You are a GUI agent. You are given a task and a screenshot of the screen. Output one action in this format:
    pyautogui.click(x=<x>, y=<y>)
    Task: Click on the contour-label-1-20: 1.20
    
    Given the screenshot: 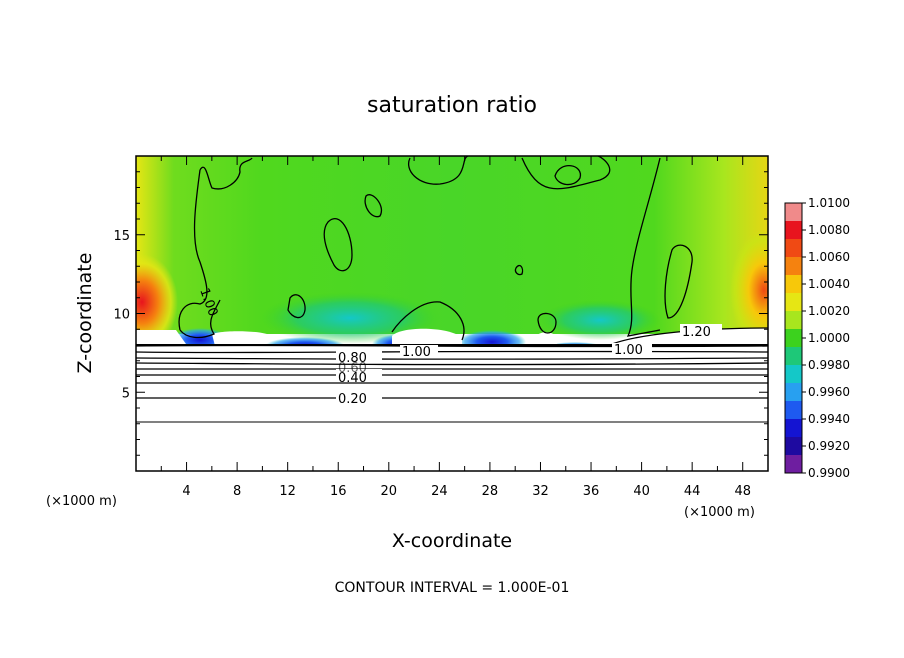 What is the action you would take?
    pyautogui.click(x=696, y=332)
    